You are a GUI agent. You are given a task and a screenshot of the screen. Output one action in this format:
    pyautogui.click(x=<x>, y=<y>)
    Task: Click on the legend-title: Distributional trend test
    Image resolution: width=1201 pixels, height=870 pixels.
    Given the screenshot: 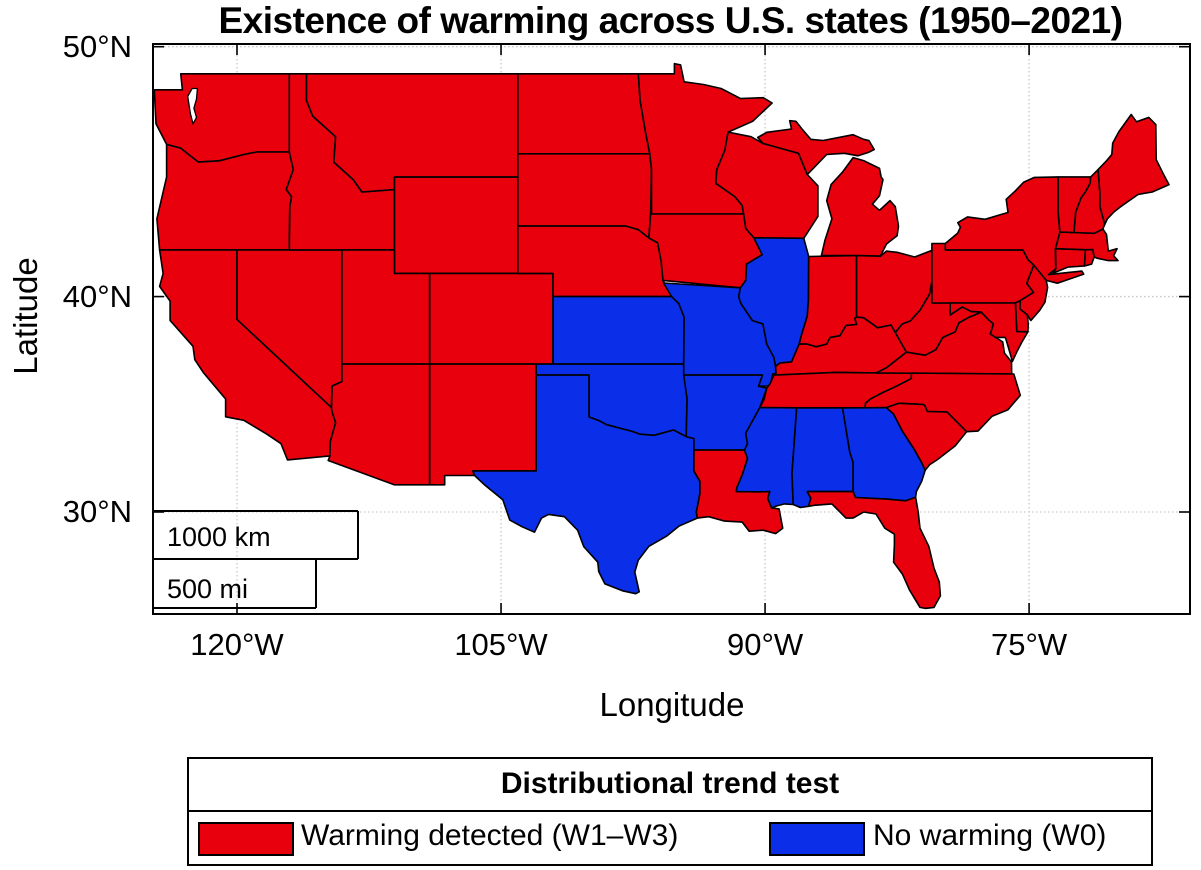 What is the action you would take?
    pyautogui.click(x=670, y=783)
    